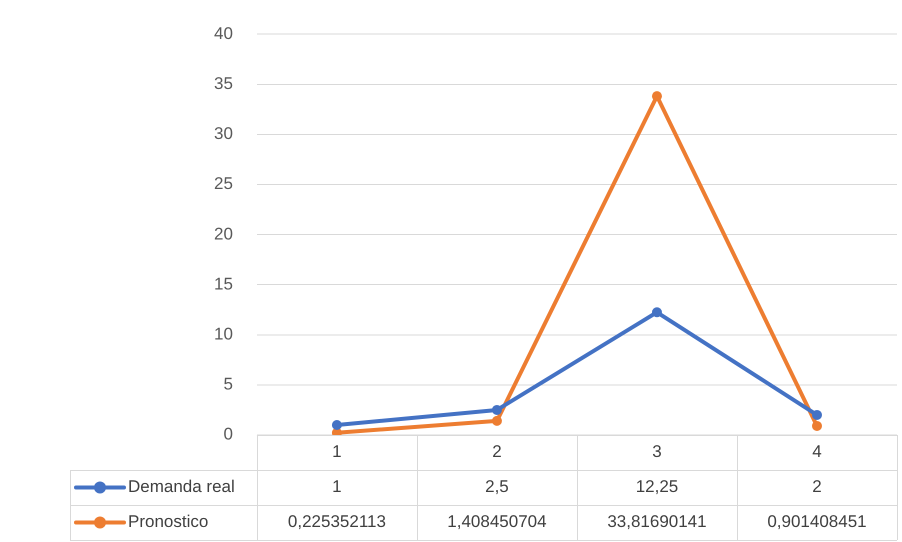 Image resolution: width=902 pixels, height=542 pixels. I want to click on legend-label: Pronostico, so click(168, 522).